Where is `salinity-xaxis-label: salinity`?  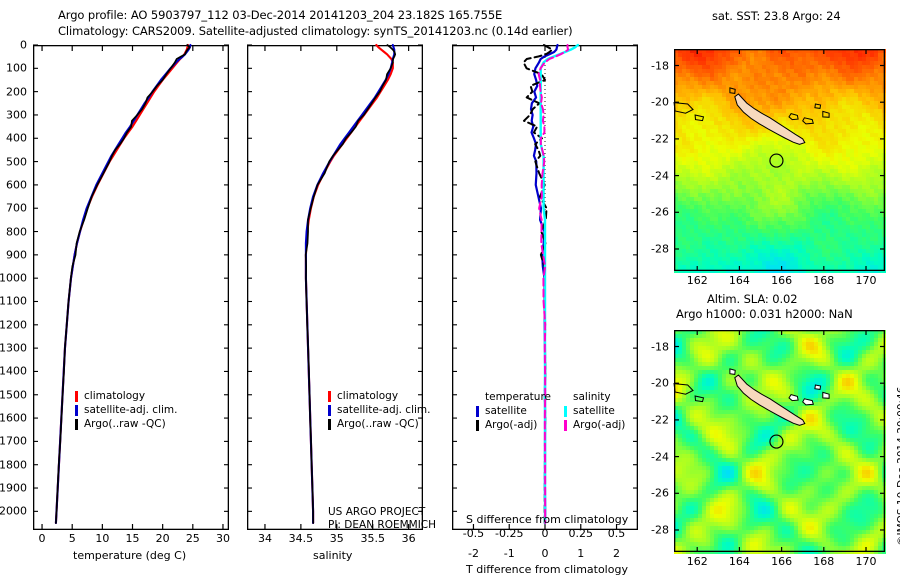
salinity-xaxis-label: salinity is located at coordinates (333, 555).